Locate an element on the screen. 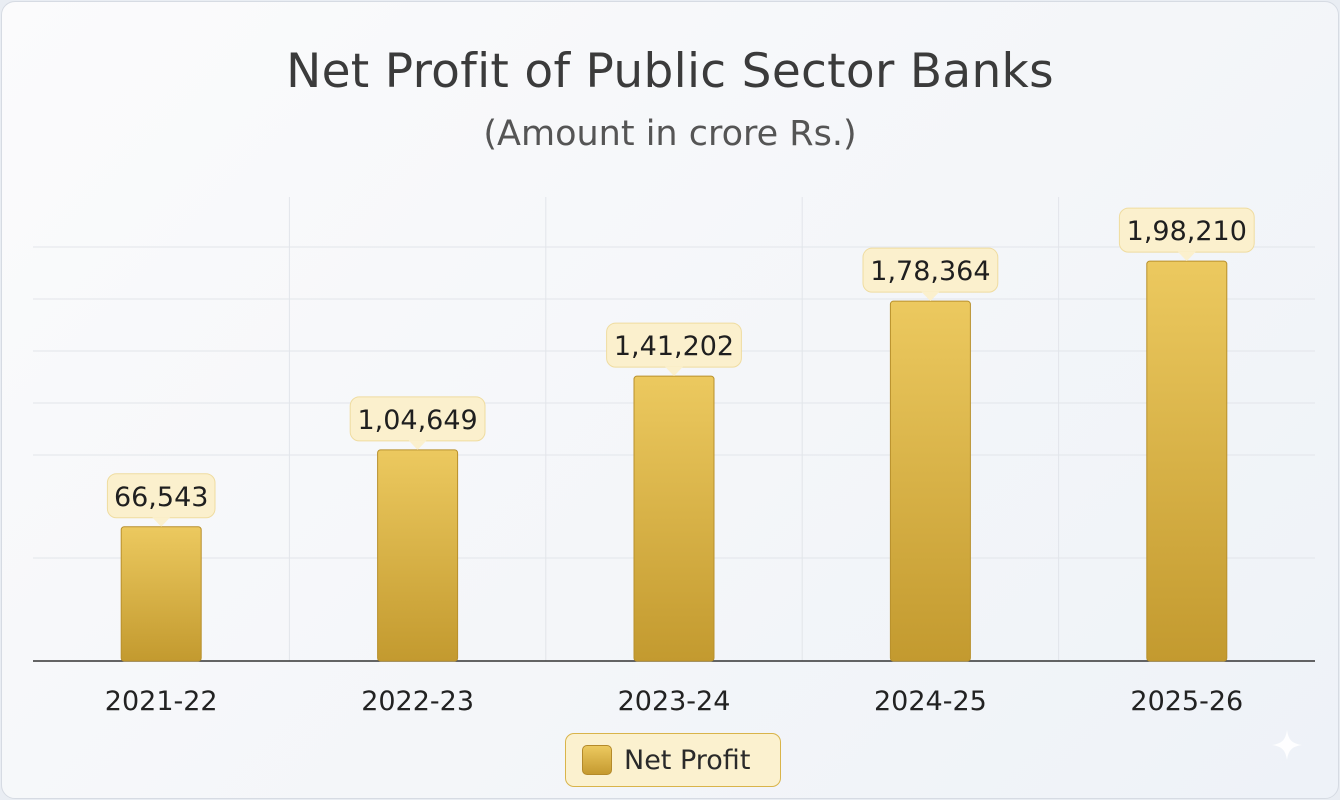 This screenshot has height=800, width=1340. svg-text: 66,543 is located at coordinates (161, 497).